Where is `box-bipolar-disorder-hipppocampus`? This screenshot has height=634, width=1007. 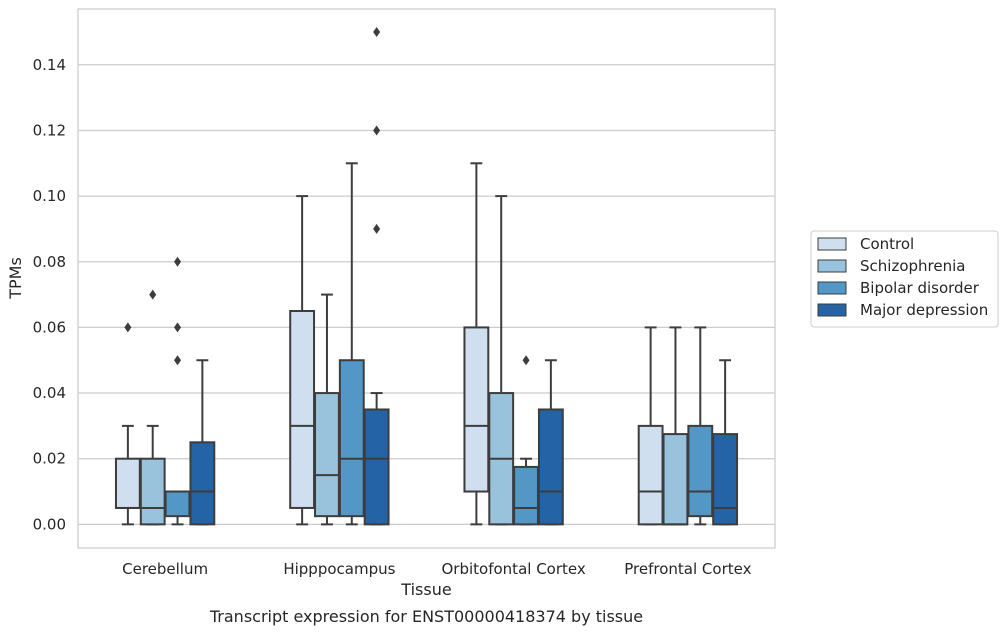
box-bipolar-disorder-hipppocampus is located at coordinates (351, 344).